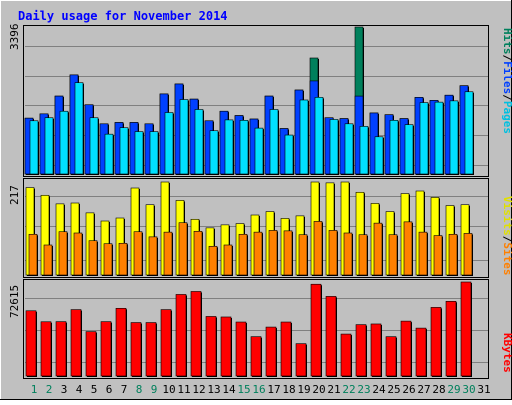 The width and height of the screenshot is (512, 405). I want to click on x-label-day-7: 7, so click(124, 389).